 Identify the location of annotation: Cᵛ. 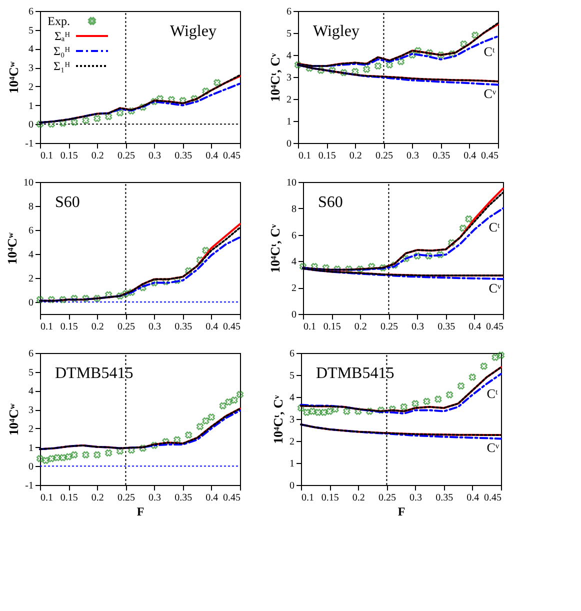
(493, 448).